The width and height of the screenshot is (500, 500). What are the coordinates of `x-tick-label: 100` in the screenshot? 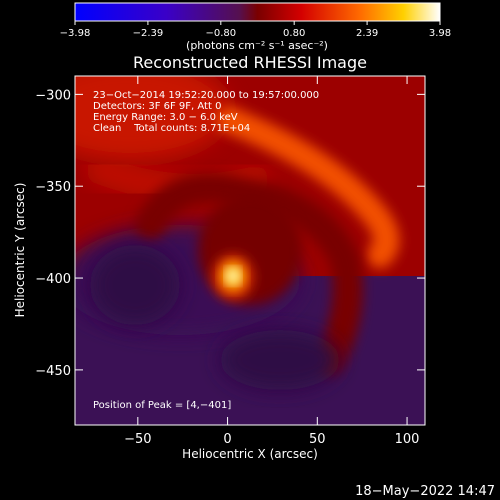 It's located at (407, 439).